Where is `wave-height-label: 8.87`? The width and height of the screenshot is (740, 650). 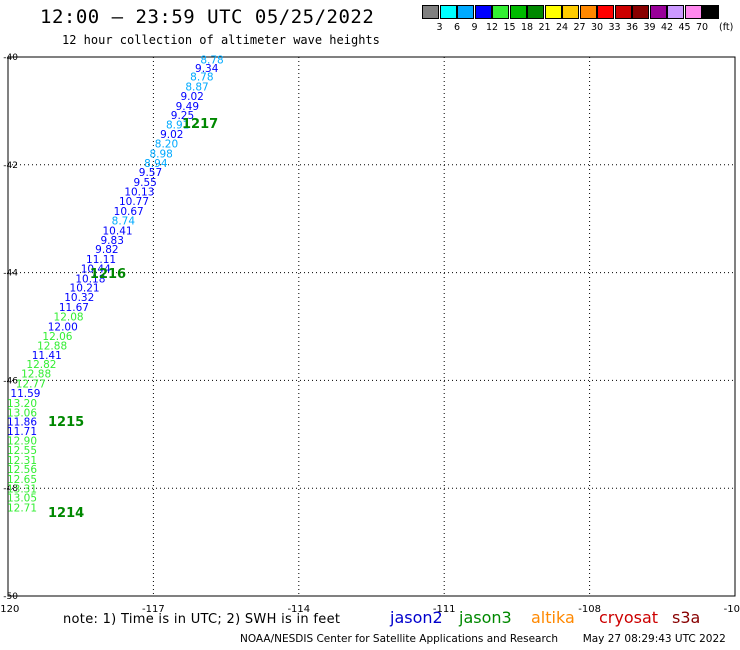
wave-height-label: 8.87 is located at coordinates (196, 87).